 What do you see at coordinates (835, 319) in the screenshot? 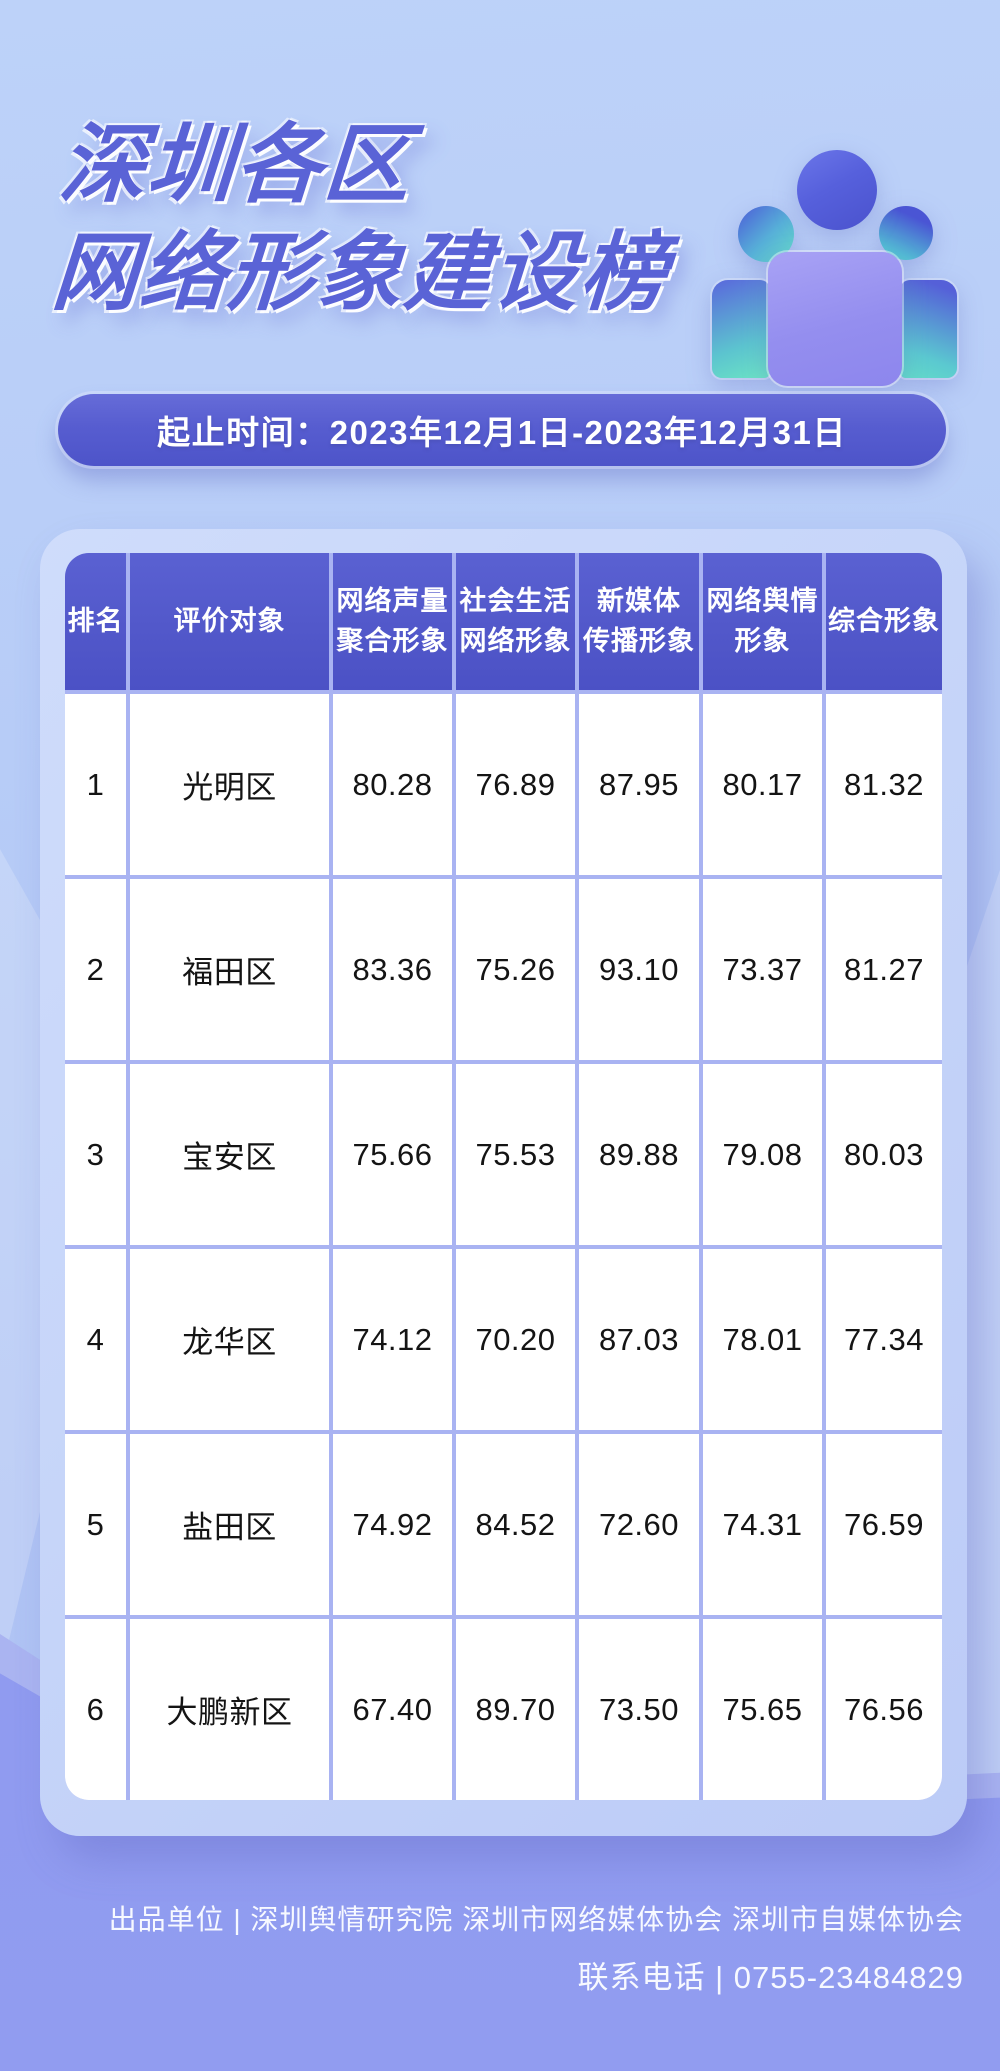
I see `person-center-body-icon` at bounding box center [835, 319].